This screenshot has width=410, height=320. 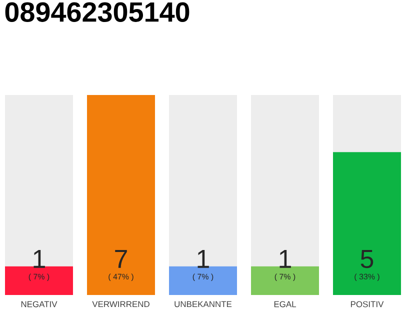 What do you see at coordinates (121, 304) in the screenshot?
I see `x-tick-label: VERWIRREND` at bounding box center [121, 304].